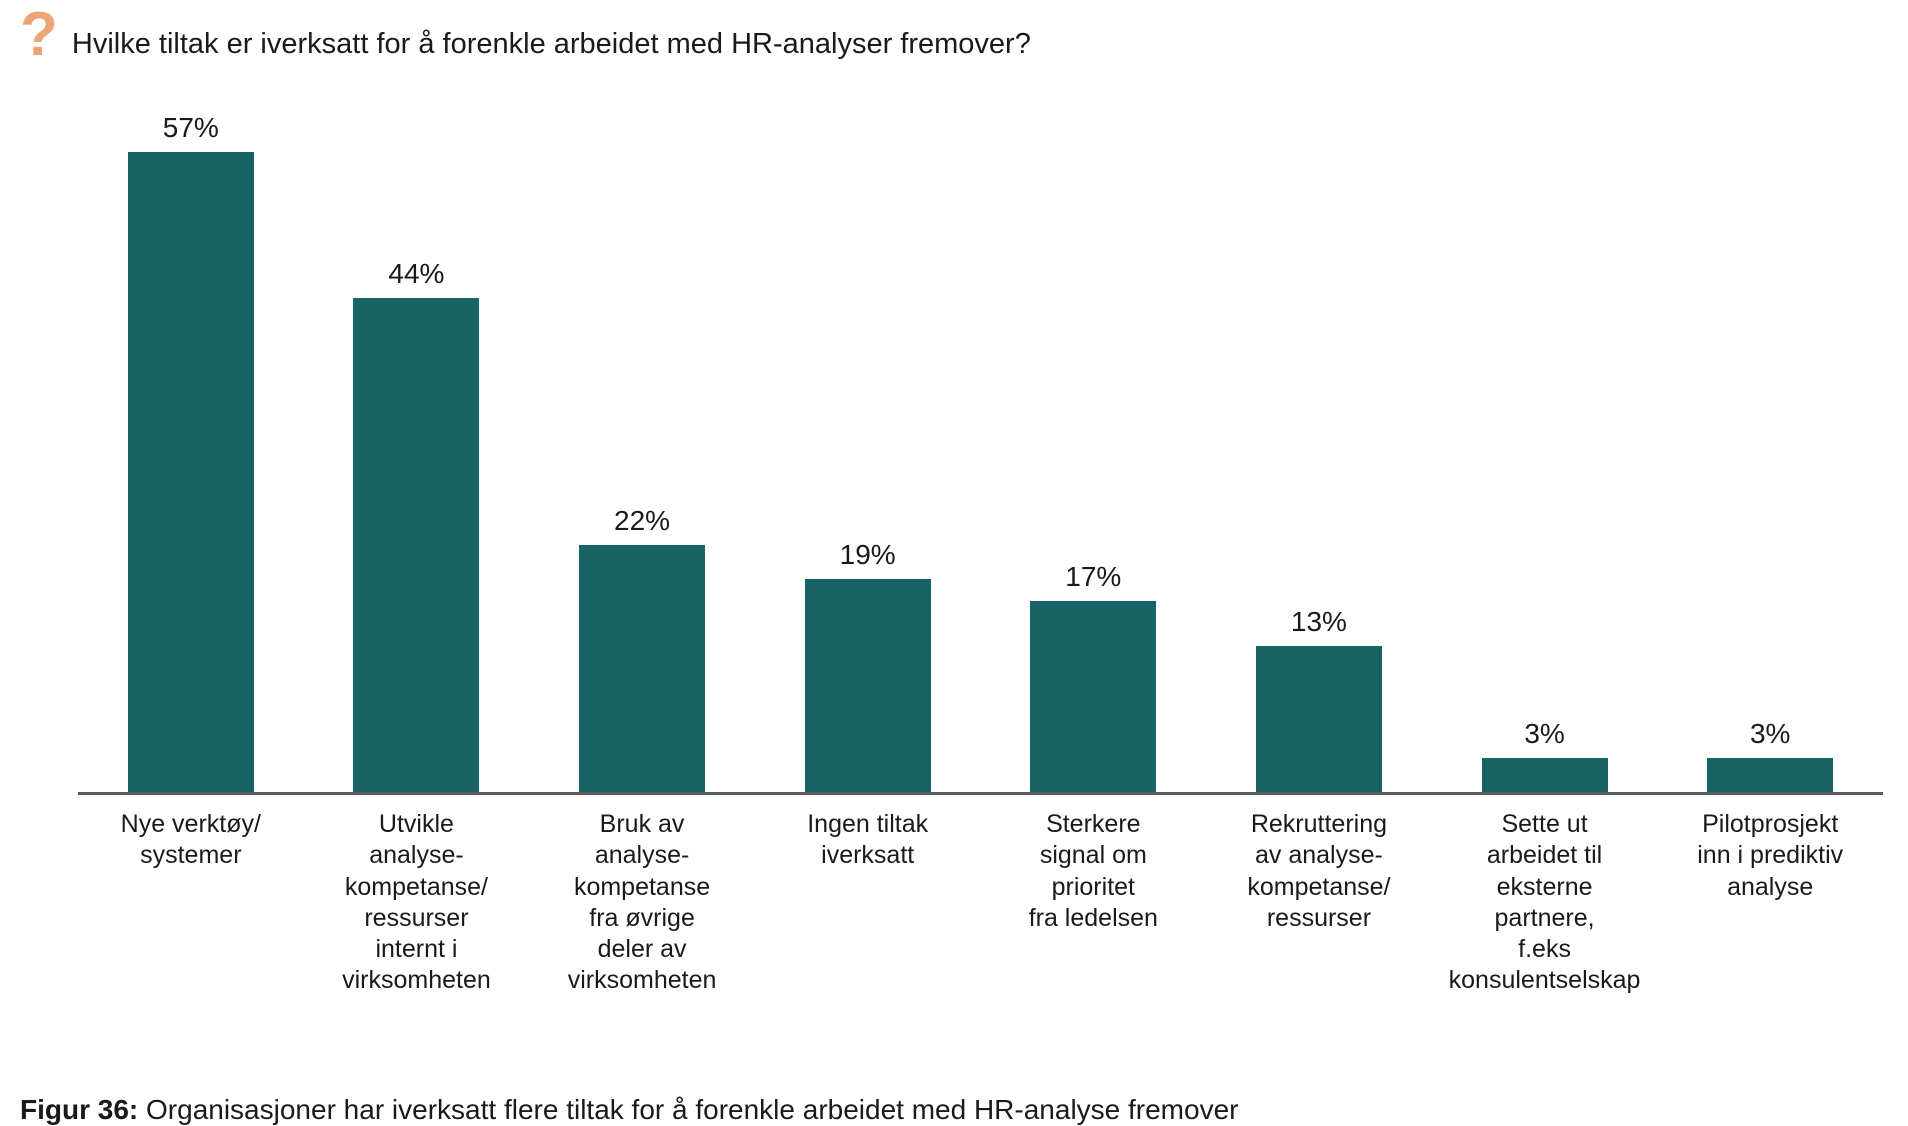 The image size is (1908, 1126). I want to click on bar-column: 19%, so click(868, 665).